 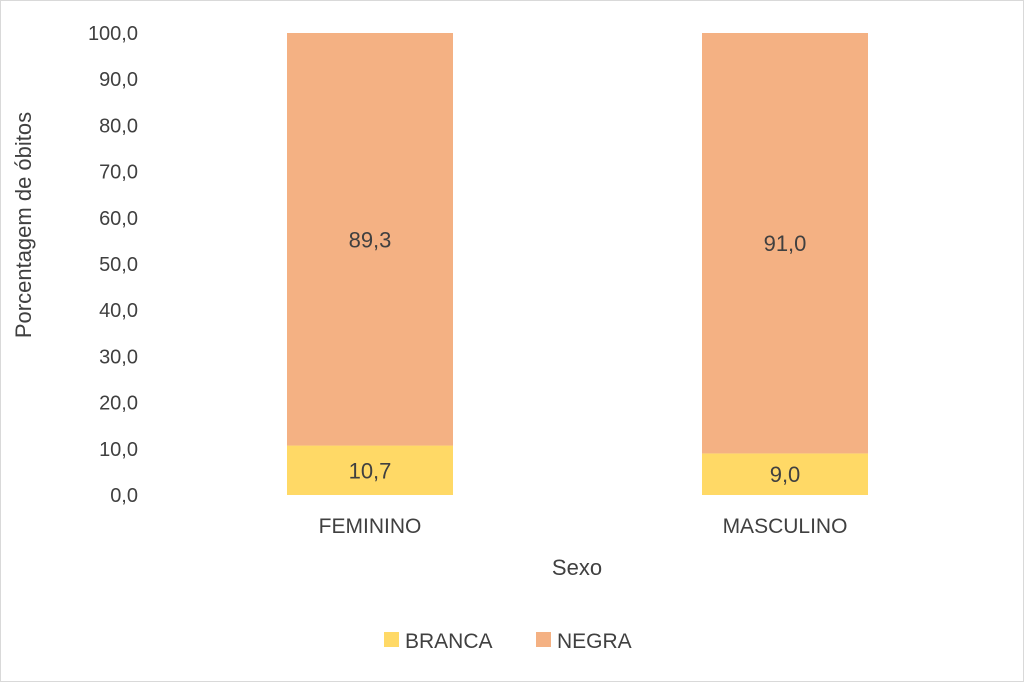 I want to click on data-label: 9,0, so click(x=785, y=474).